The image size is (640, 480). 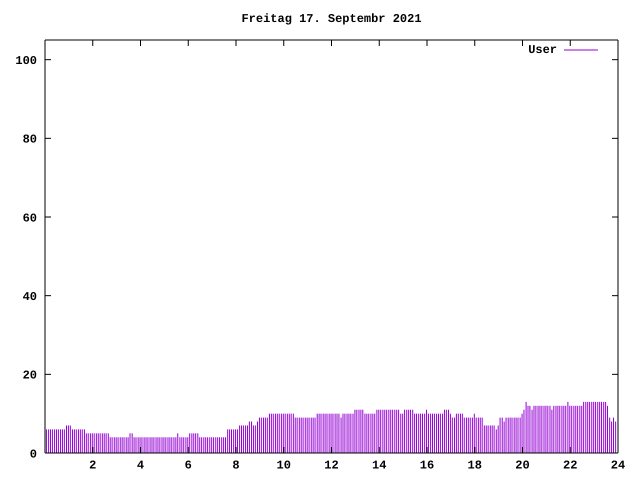 I want to click on y-tick-label: 80, so click(x=29, y=139).